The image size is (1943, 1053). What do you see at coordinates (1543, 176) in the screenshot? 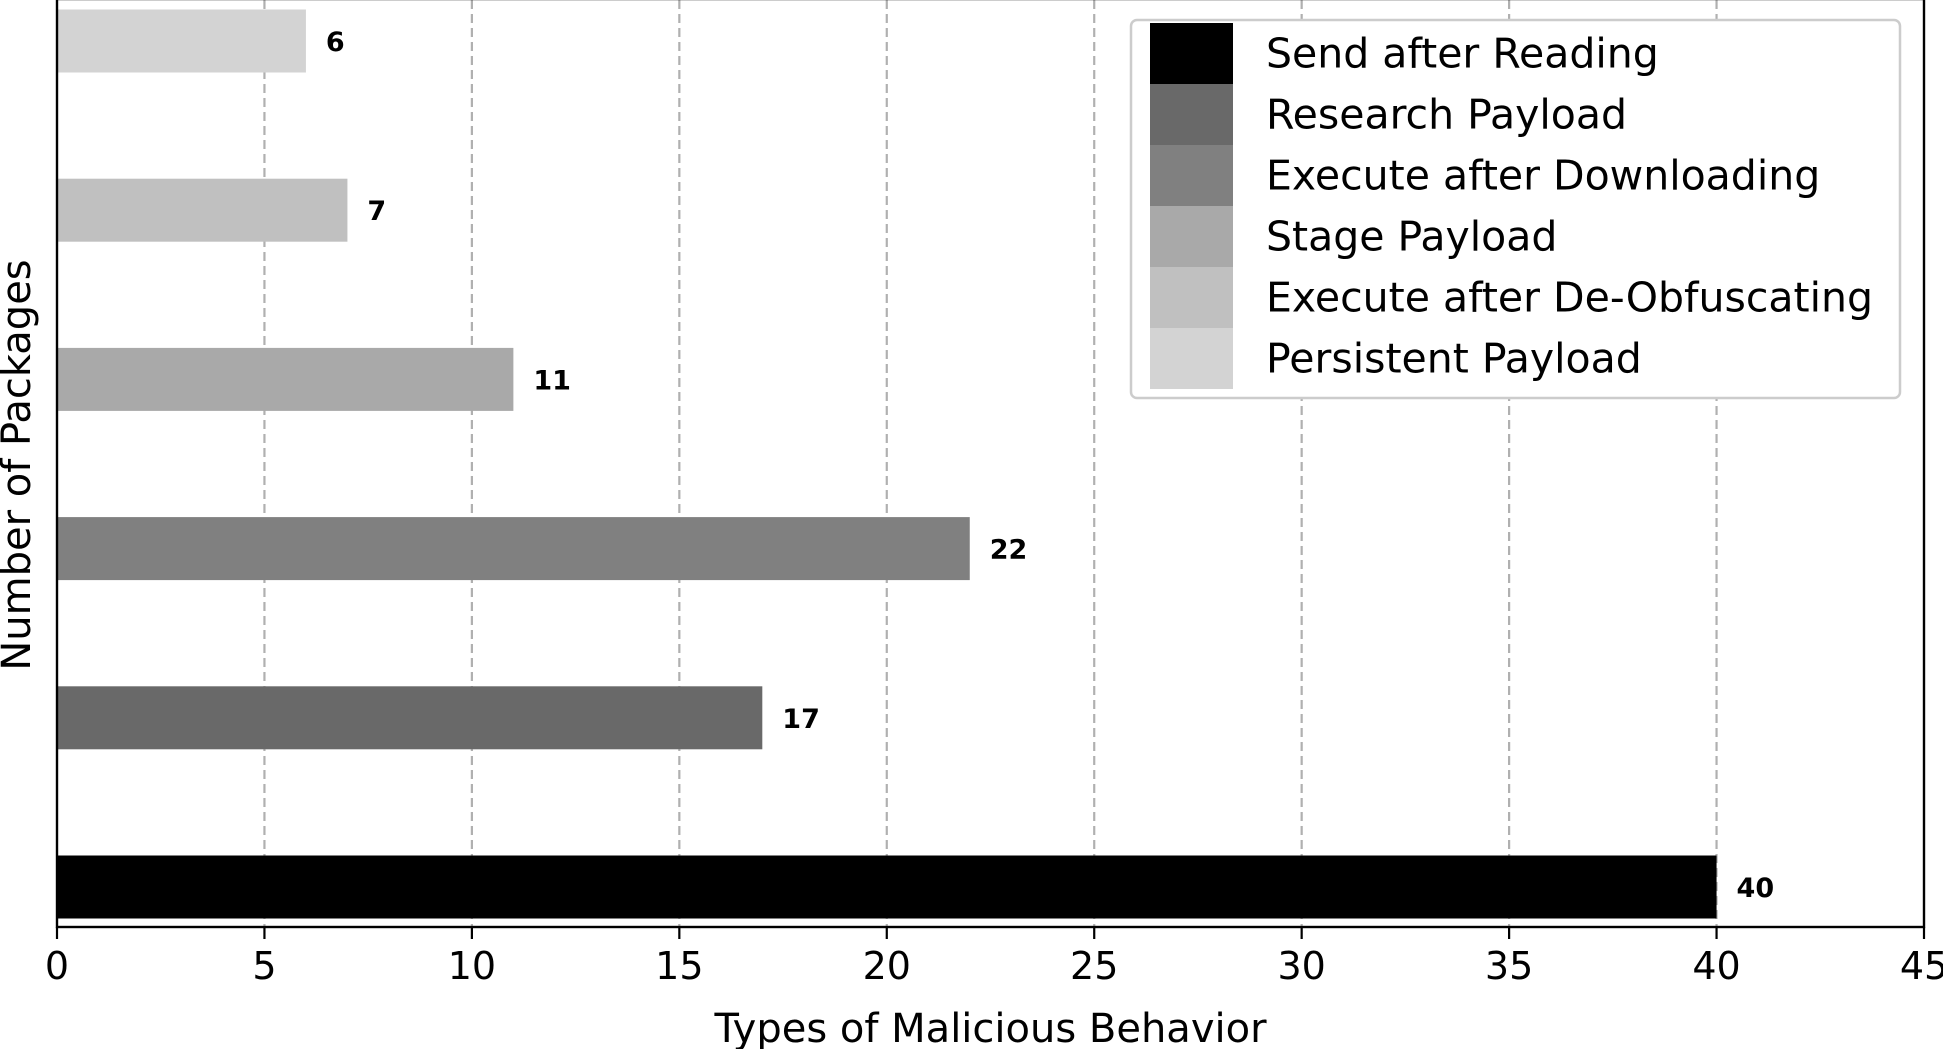
I see `legend-label: Execute after Downloading` at bounding box center [1543, 176].